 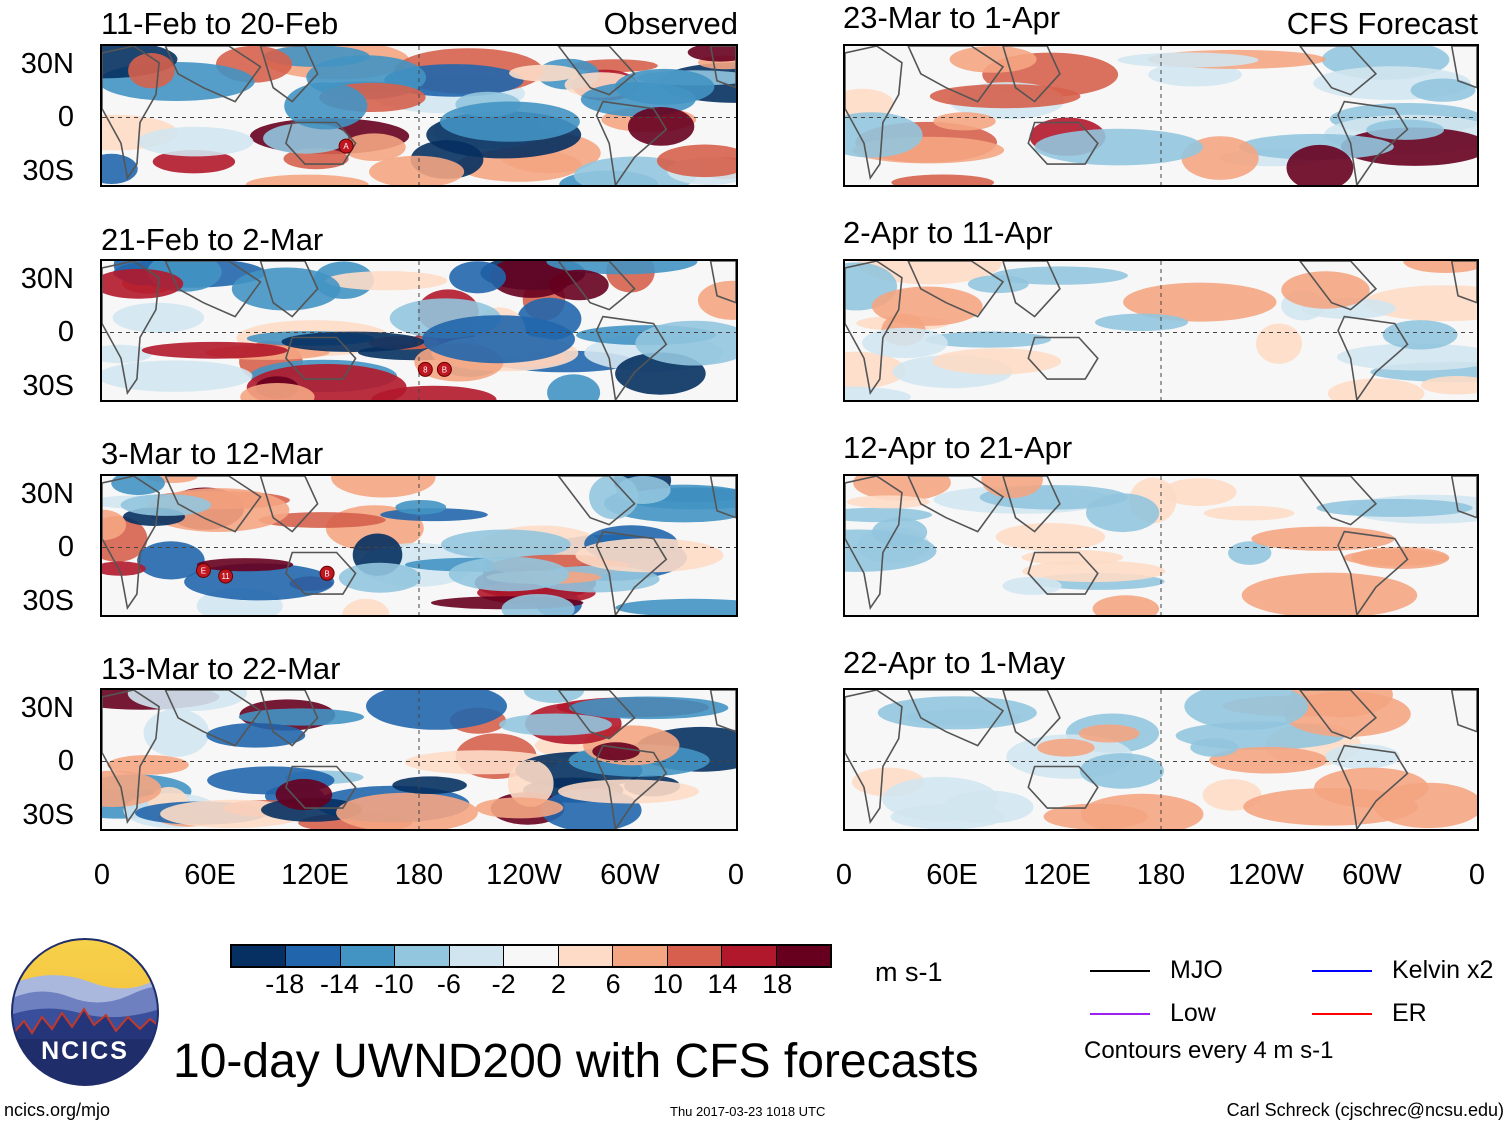 I want to click on storm-marker: E, so click(x=203, y=570).